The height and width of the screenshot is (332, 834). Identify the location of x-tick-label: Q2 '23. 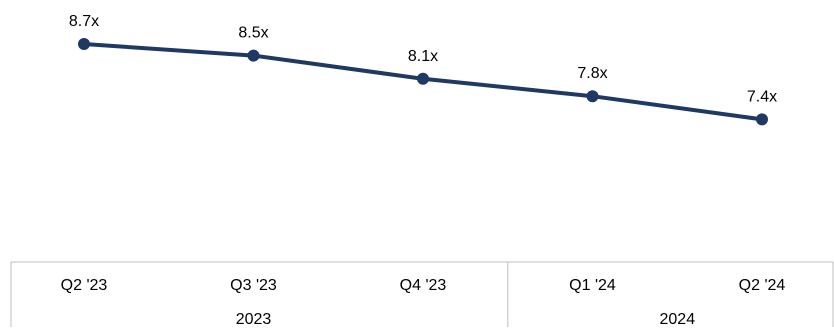
(84, 285).